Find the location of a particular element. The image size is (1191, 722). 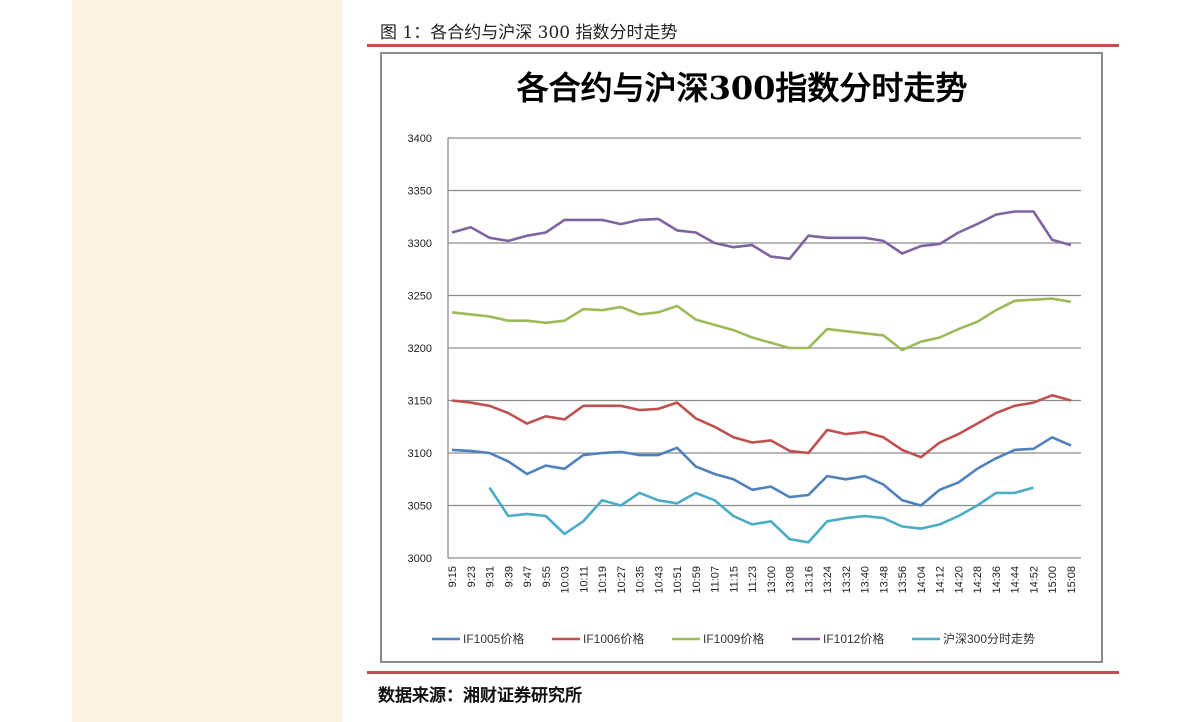

y-tick-label: 3000 is located at coordinates (420, 559).